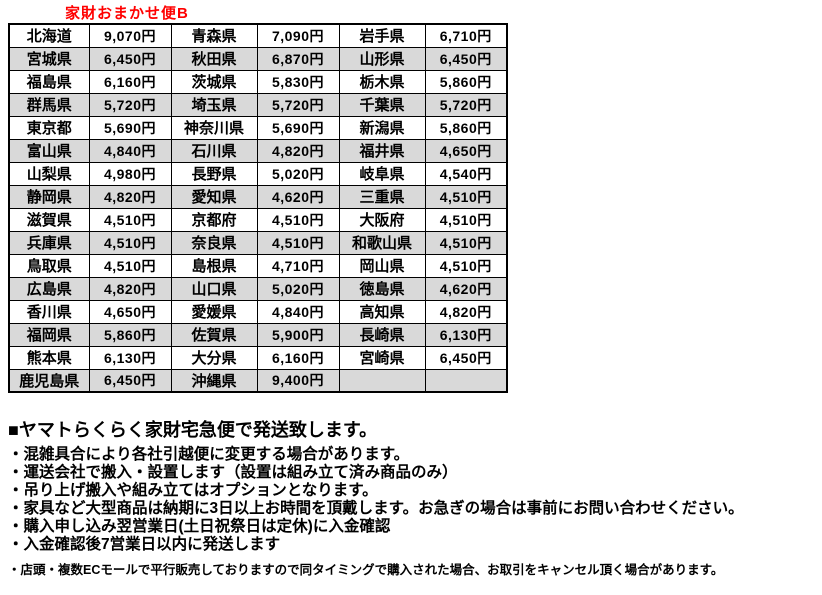 This screenshot has width=822, height=595. What do you see at coordinates (49, 58) in the screenshot?
I see `prefecture-cell: 宮城県` at bounding box center [49, 58].